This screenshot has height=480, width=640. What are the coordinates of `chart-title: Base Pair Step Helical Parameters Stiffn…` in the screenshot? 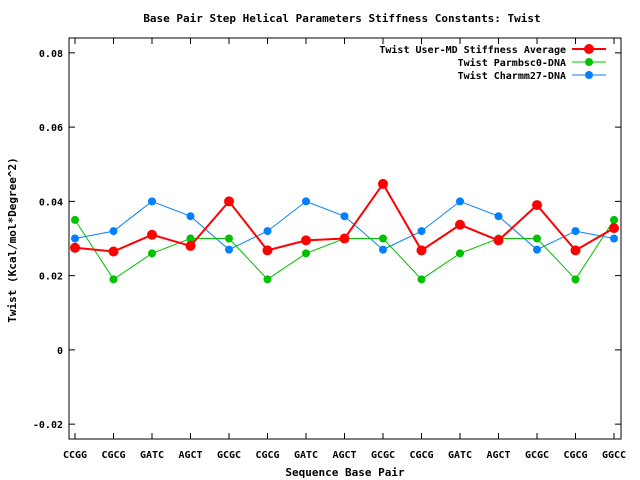 It's located at (341, 18).